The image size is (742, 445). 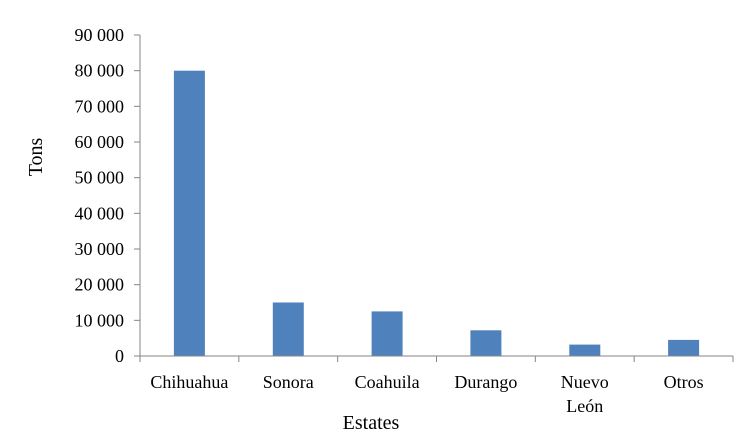 What do you see at coordinates (36, 156) in the screenshot?
I see `y-axis-title: Tons` at bounding box center [36, 156].